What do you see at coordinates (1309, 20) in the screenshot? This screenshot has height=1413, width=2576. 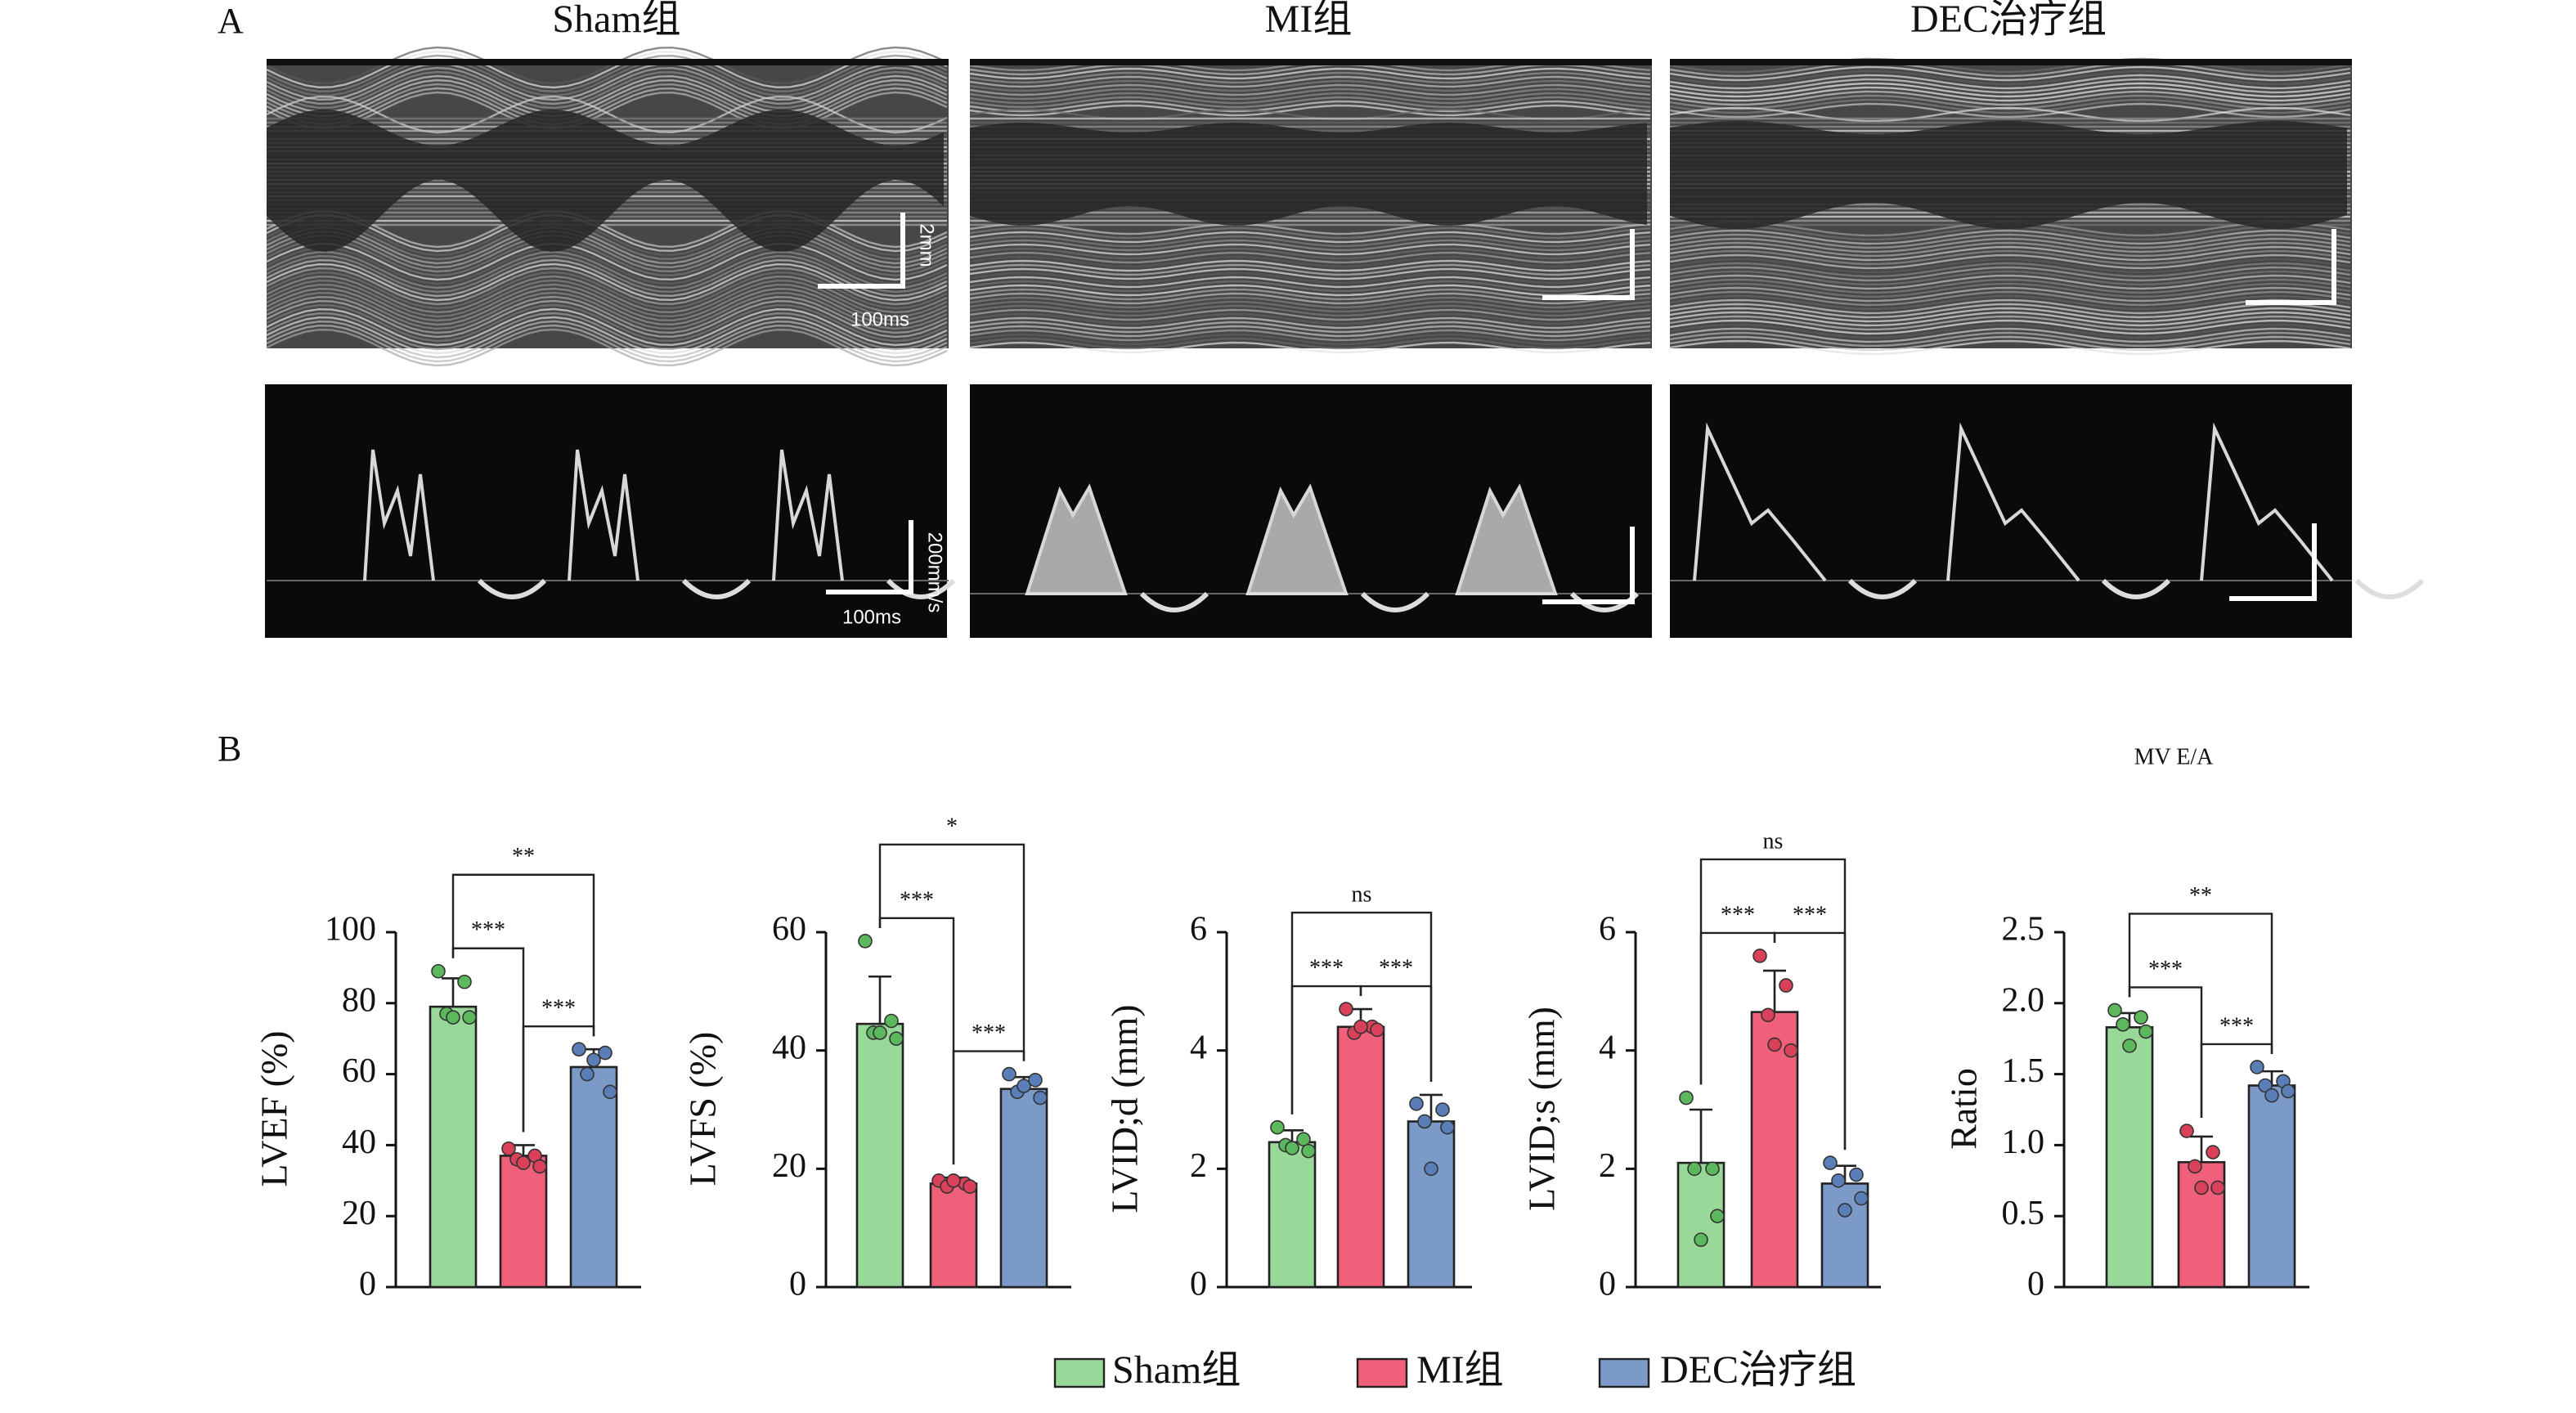 I see `column-title: MI组` at bounding box center [1309, 20].